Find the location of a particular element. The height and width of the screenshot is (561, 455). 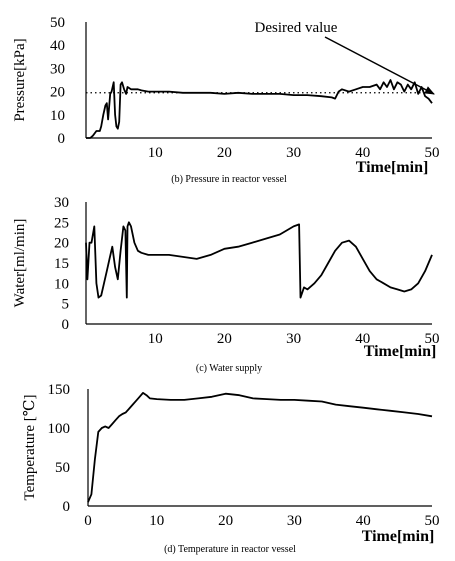

y-axis-label: Temperature [℃] is located at coordinates (30, 447).